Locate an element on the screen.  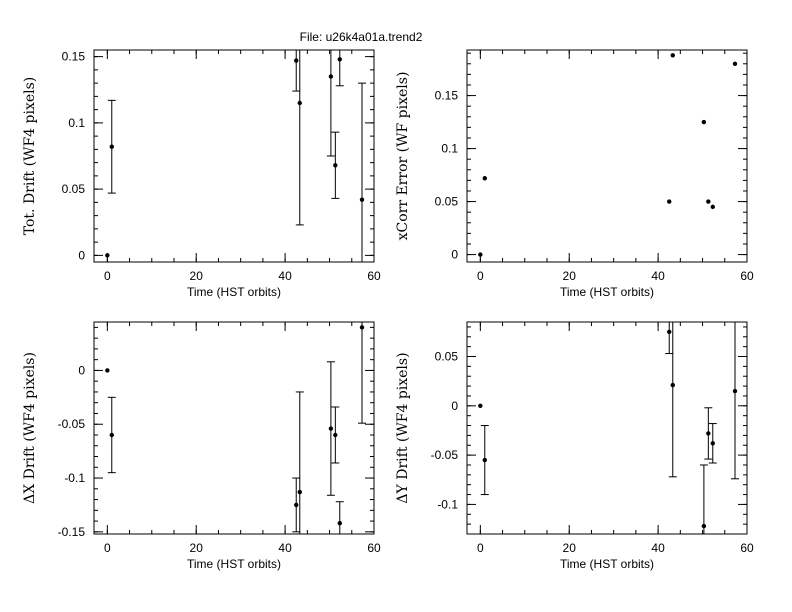
y-axis-label: Tot. Drift (WF4 pixels) is located at coordinates (30, 156).